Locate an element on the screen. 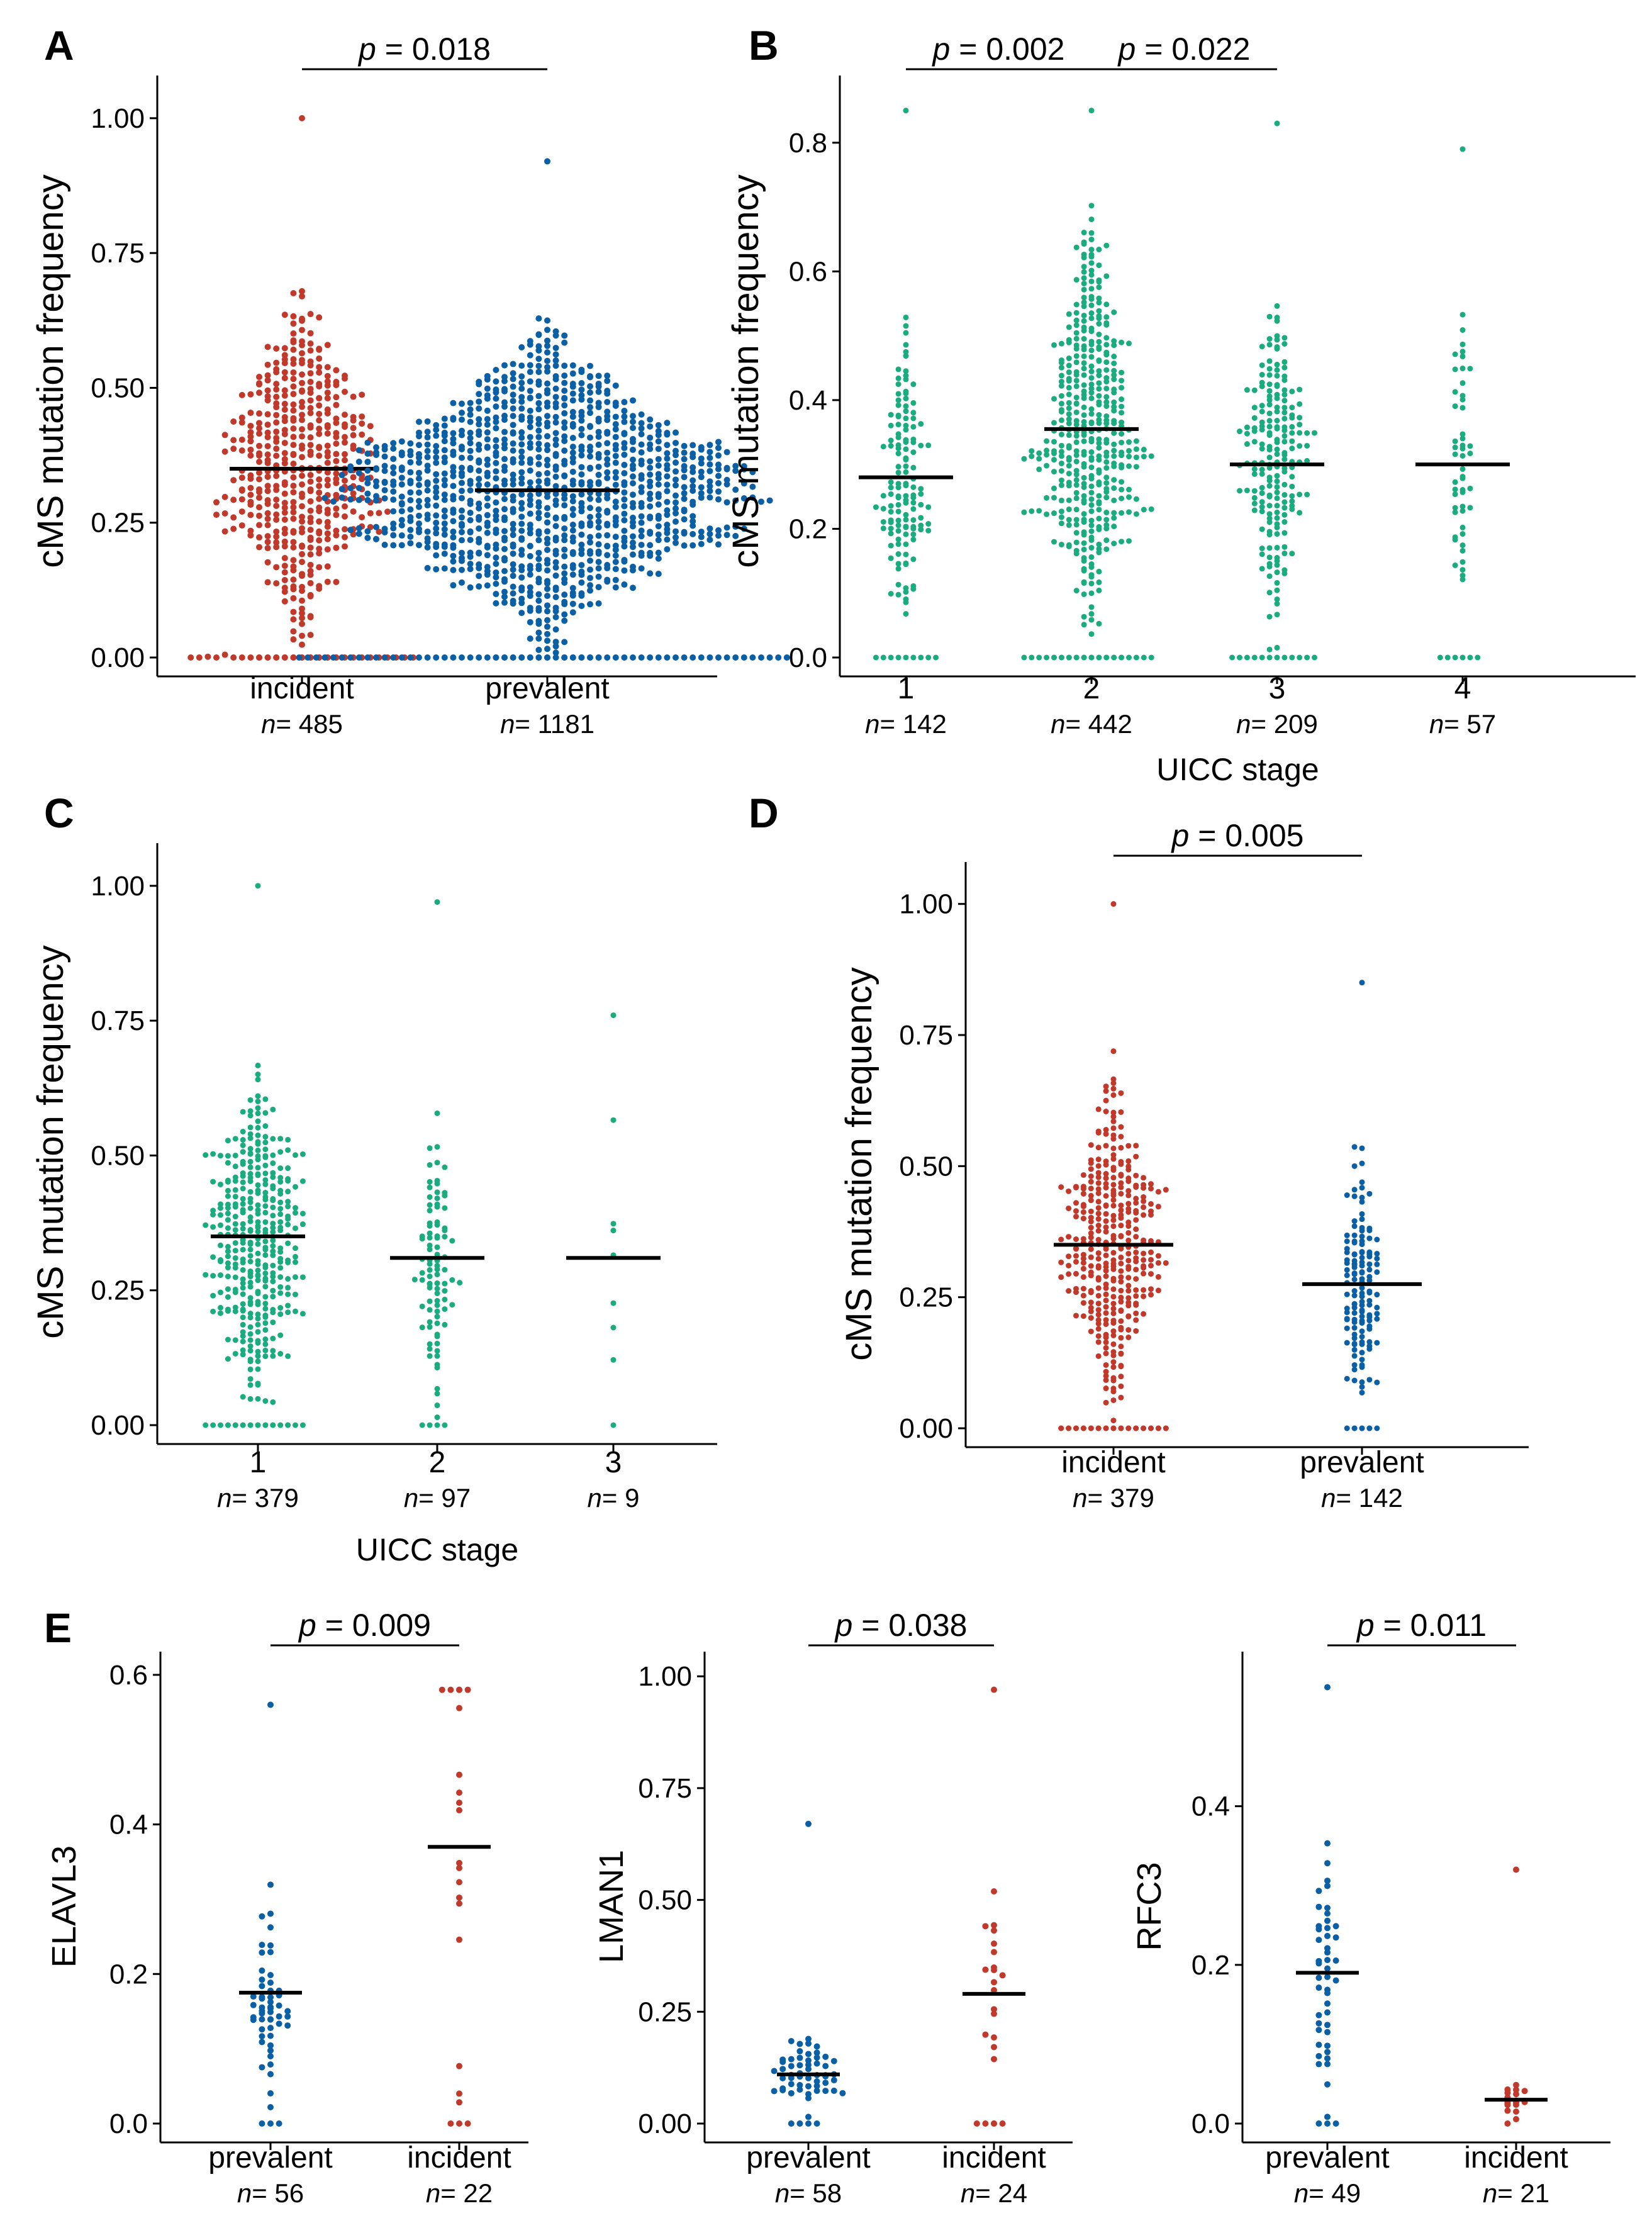  n-label: n= 57 is located at coordinates (1462, 724).